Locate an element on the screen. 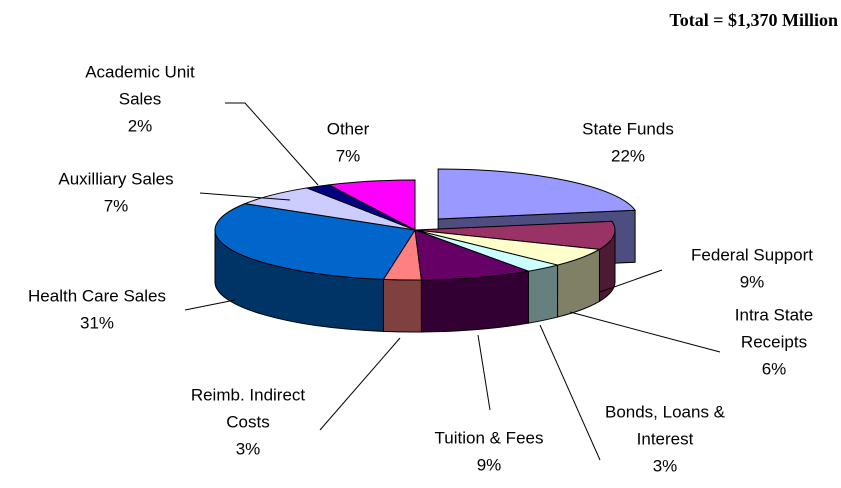  slice-label: Academic Unit is located at coordinates (140, 71).